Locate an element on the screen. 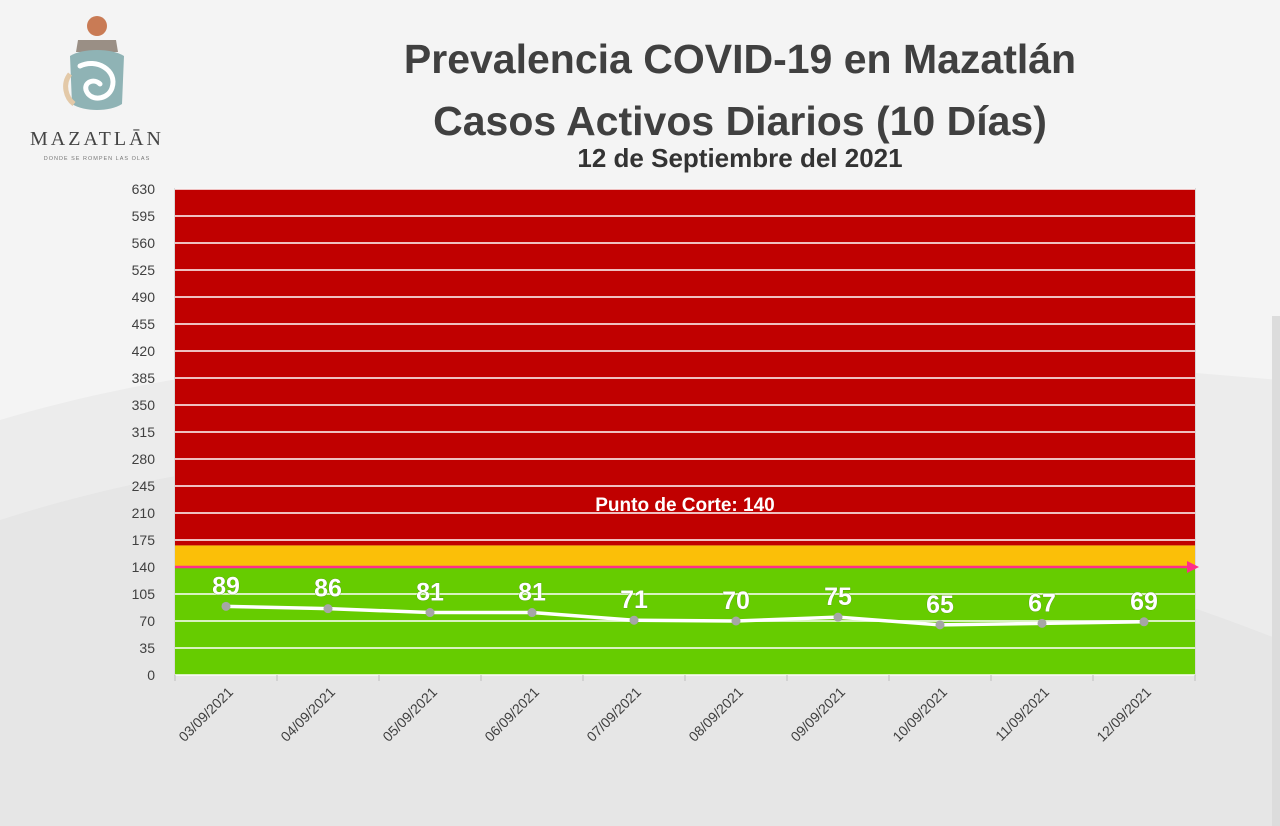  y-tick-label: 105 is located at coordinates (144, 594).